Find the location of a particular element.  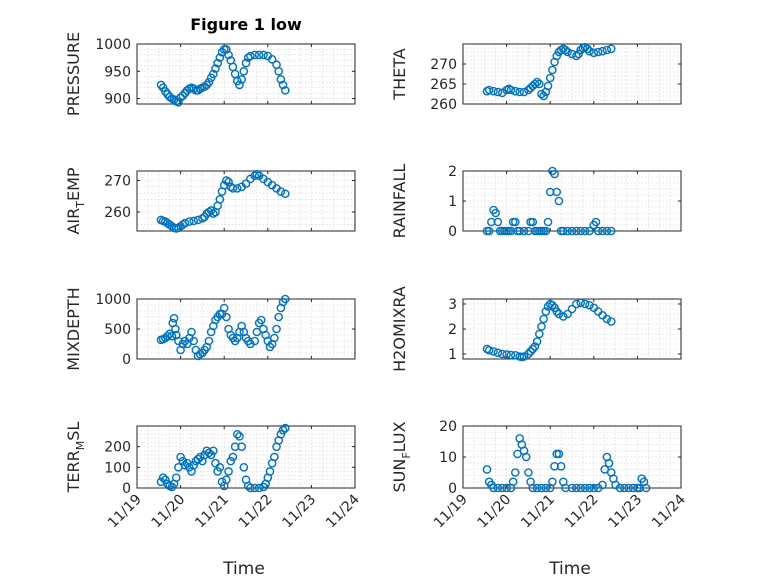

y-tick-label: 1000 is located at coordinates (113, 300).